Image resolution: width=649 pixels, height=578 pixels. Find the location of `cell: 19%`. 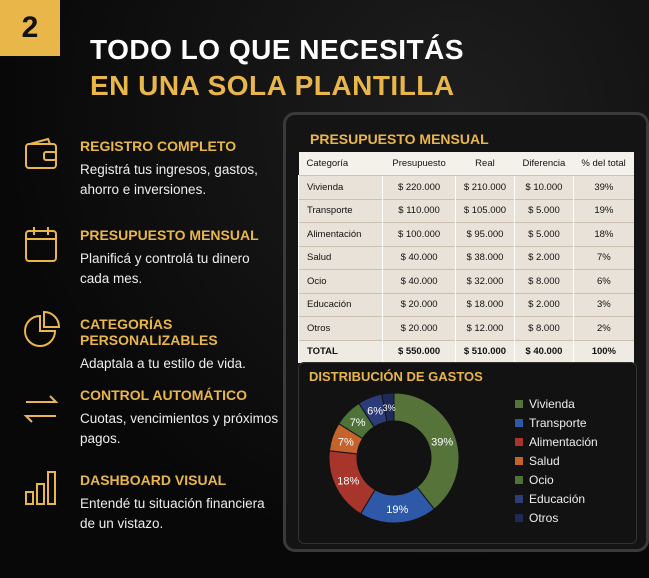

cell: 19% is located at coordinates (603, 210).